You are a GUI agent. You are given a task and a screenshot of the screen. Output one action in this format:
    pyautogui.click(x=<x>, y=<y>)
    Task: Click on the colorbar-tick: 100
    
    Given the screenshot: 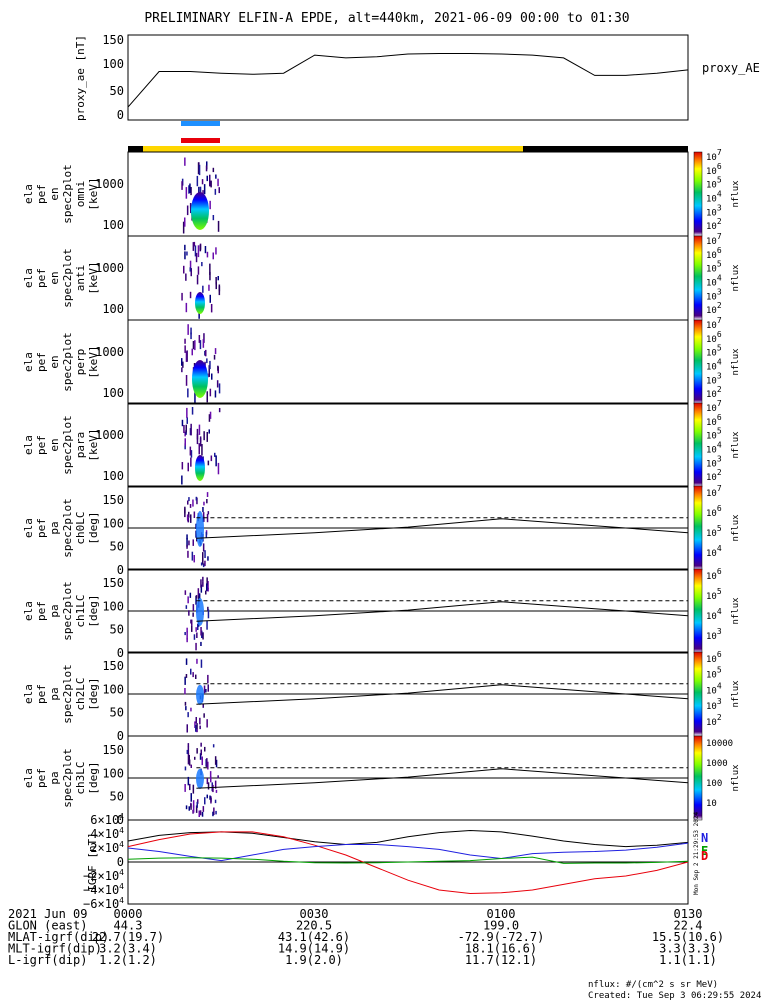 What is the action you would take?
    pyautogui.click(x=714, y=784)
    